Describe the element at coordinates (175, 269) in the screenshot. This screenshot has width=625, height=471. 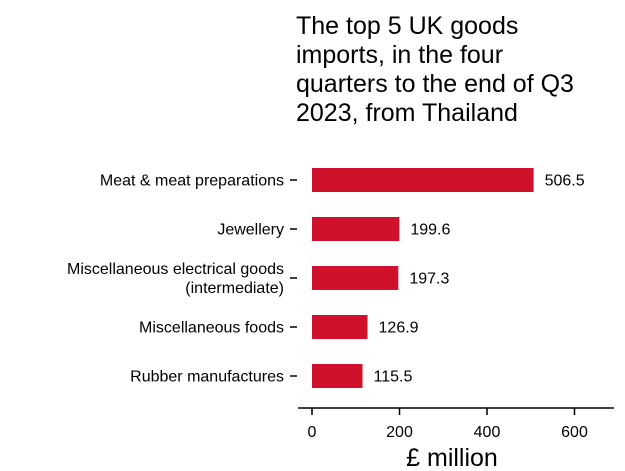
I see `category-label: Miscellaneous electrical goods` at that location.